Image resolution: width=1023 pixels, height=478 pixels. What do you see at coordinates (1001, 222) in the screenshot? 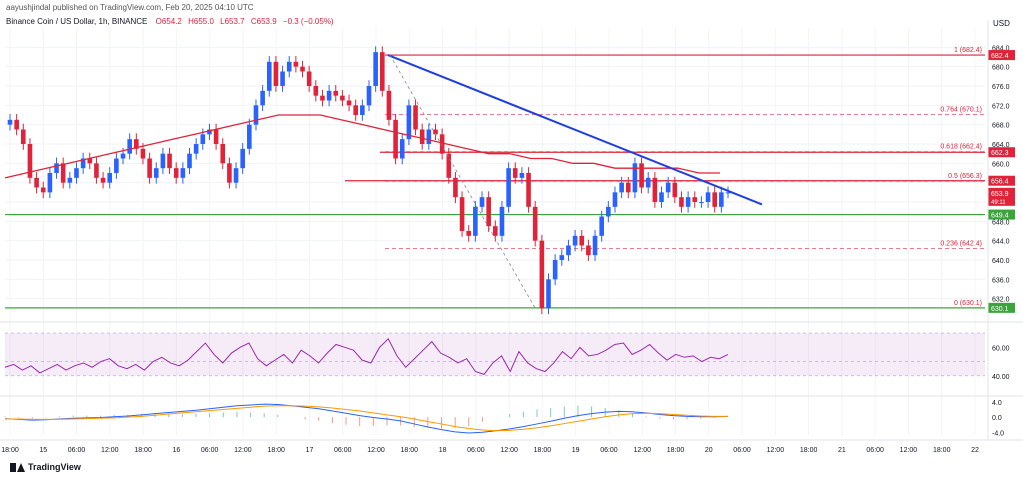
I see `price-tick-label: 648.0` at bounding box center [1001, 222].